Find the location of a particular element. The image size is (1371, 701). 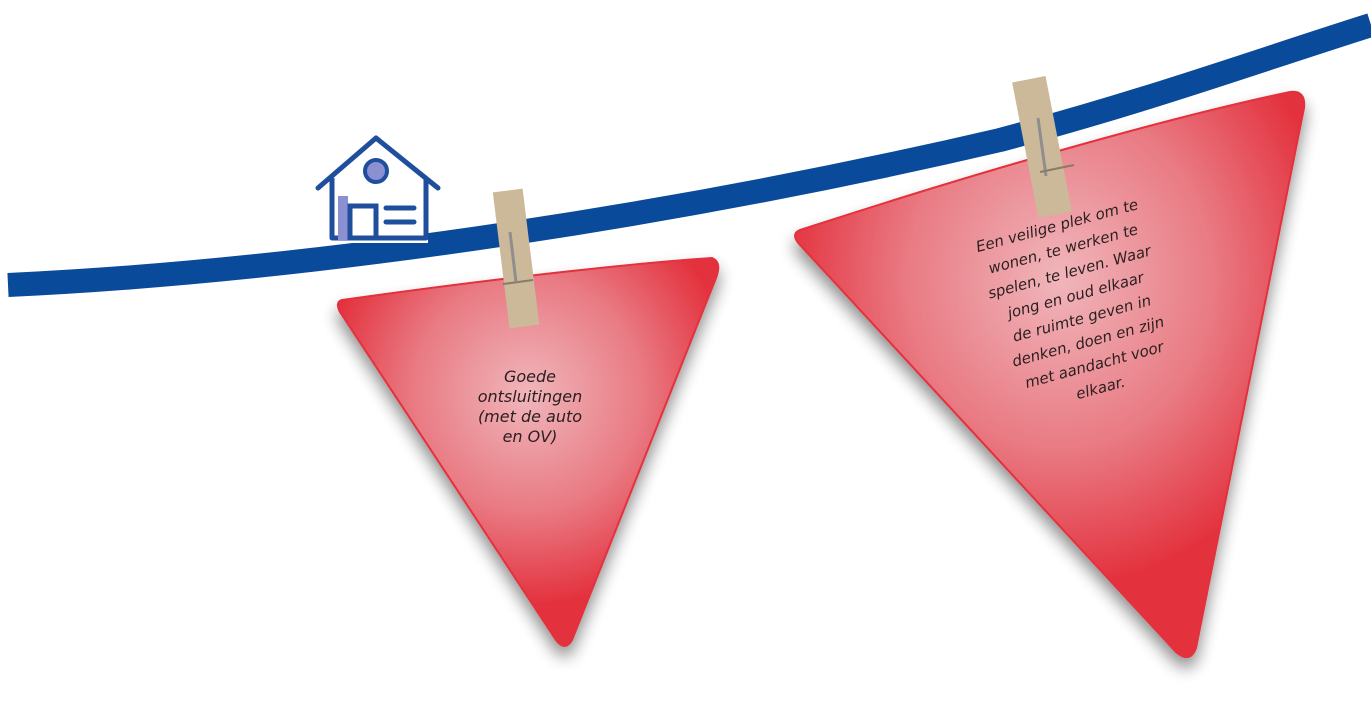

clothes-peg-left is located at coordinates (516, 258).